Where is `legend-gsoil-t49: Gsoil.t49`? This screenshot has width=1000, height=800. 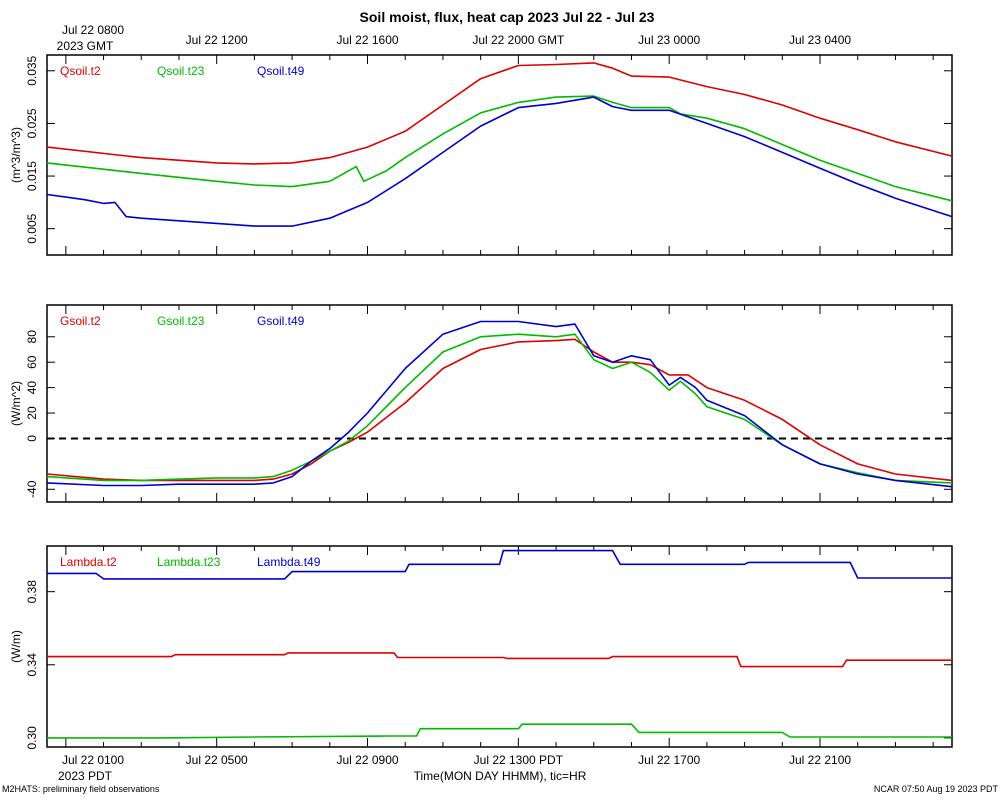
legend-gsoil-t49: Gsoil.t49 is located at coordinates (281, 321).